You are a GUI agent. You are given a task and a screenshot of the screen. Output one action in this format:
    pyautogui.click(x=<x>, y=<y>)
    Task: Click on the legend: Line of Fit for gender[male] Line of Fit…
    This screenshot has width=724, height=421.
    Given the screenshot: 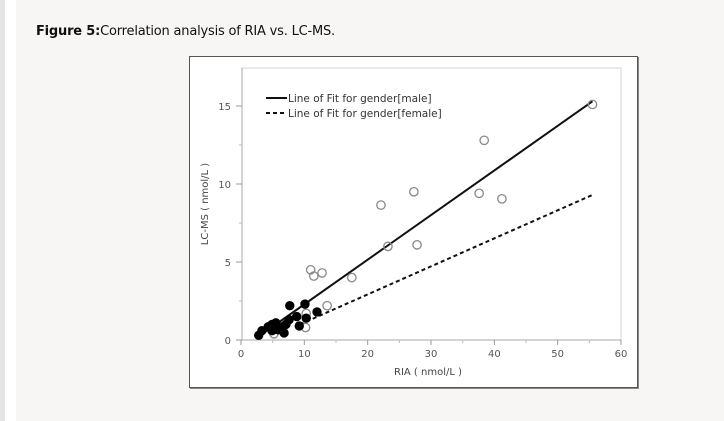 What is the action you would take?
    pyautogui.click(x=354, y=106)
    